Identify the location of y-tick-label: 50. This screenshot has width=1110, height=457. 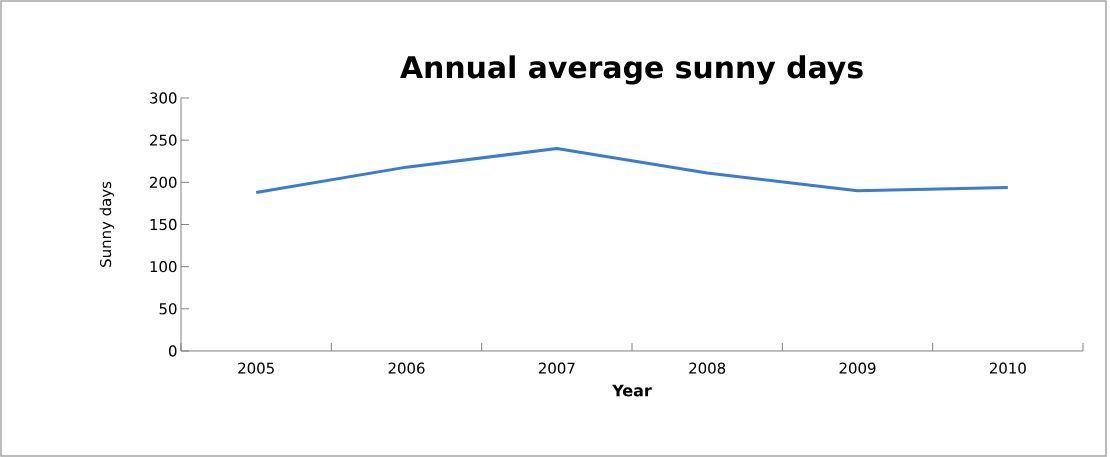
(168, 309).